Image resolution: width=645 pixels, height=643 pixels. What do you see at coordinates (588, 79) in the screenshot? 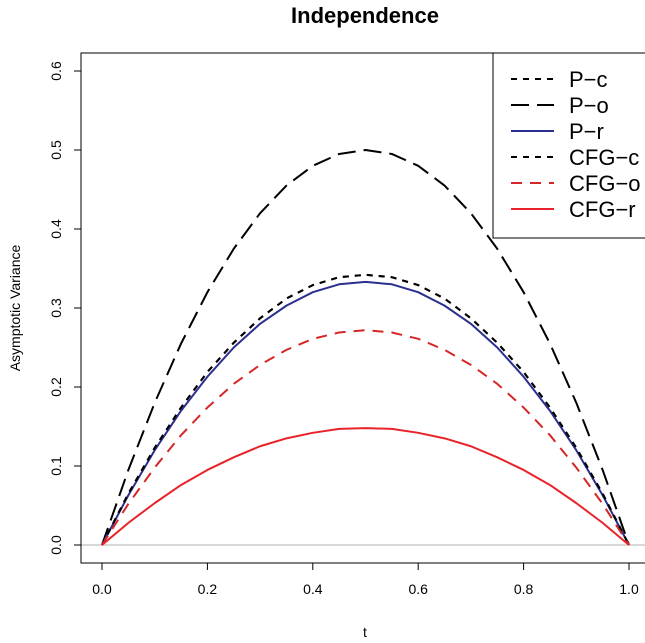
I see `legend-label: P−c` at bounding box center [588, 79].